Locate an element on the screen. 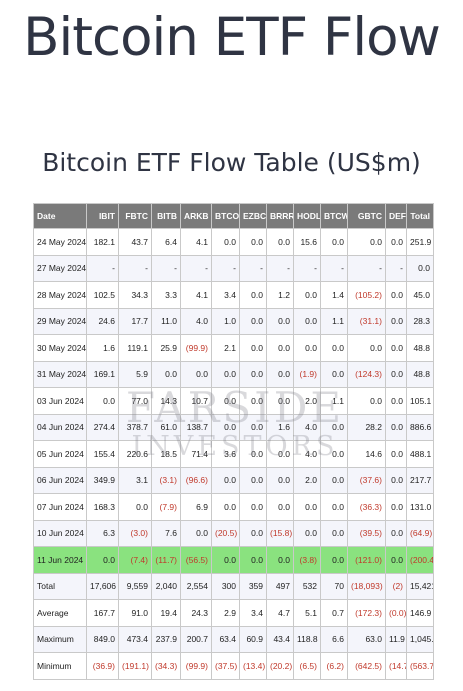 The image size is (463, 691). table-cell: (6.2) is located at coordinates (334, 666).